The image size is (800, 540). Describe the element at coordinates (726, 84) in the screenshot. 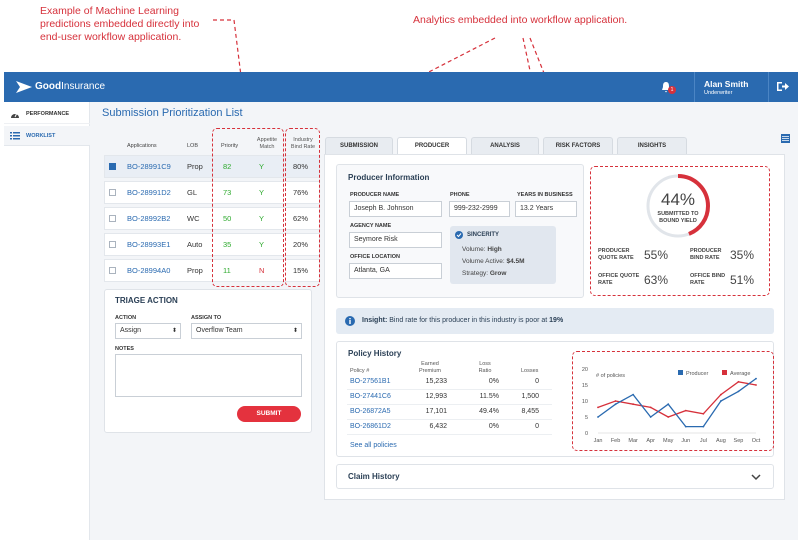

I see `user-name: Alan Smith` at that location.